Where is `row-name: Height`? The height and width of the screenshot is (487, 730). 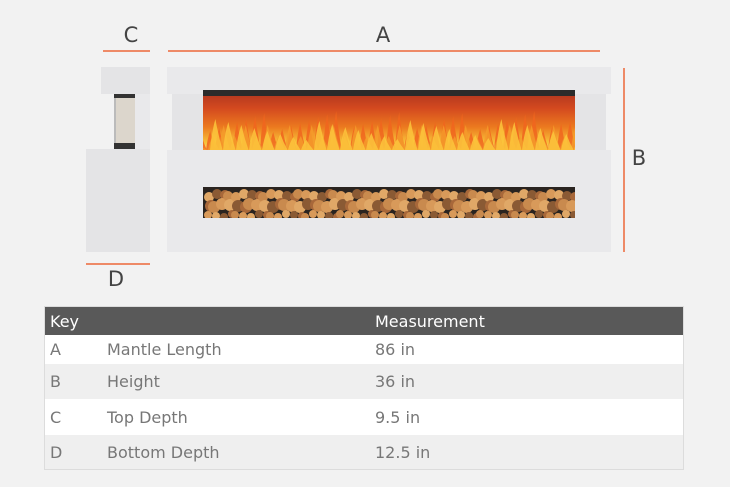
row-name: Height is located at coordinates (236, 381).